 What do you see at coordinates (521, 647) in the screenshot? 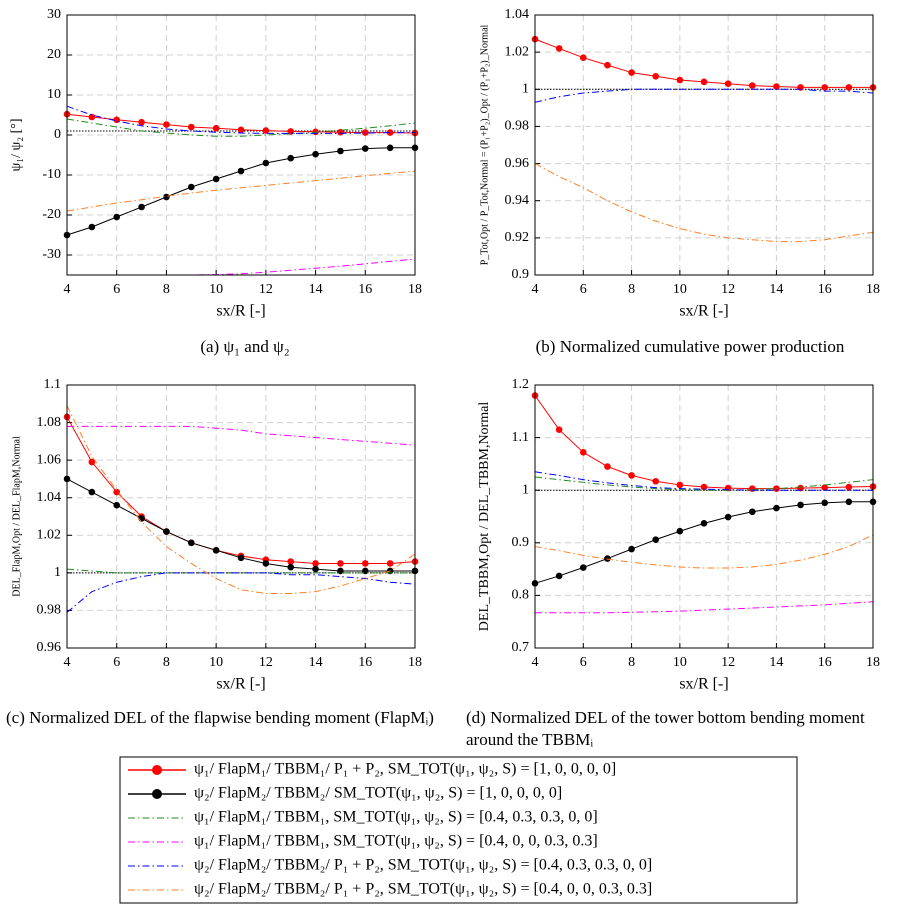
I see `y-tick-label: 0.7` at bounding box center [521, 647].